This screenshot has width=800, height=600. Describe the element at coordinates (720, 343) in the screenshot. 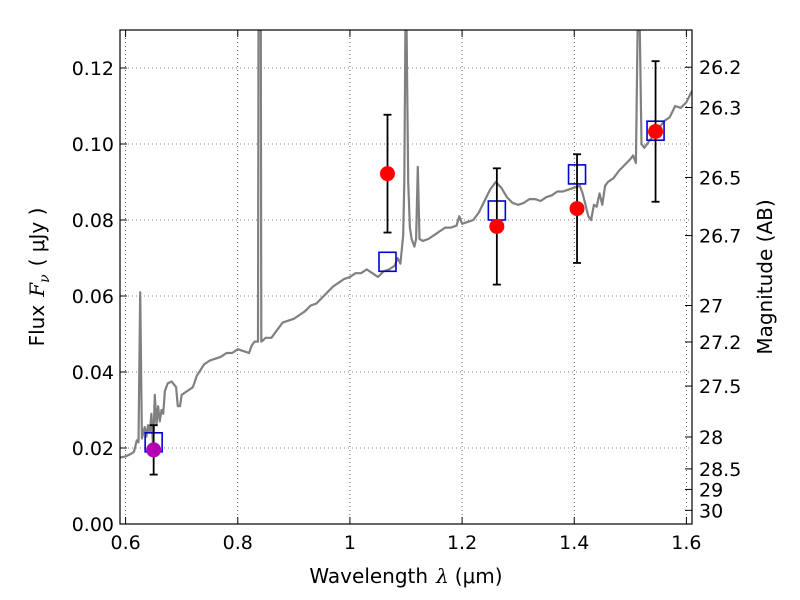

I see `y2-tick-label: 27.2` at that location.